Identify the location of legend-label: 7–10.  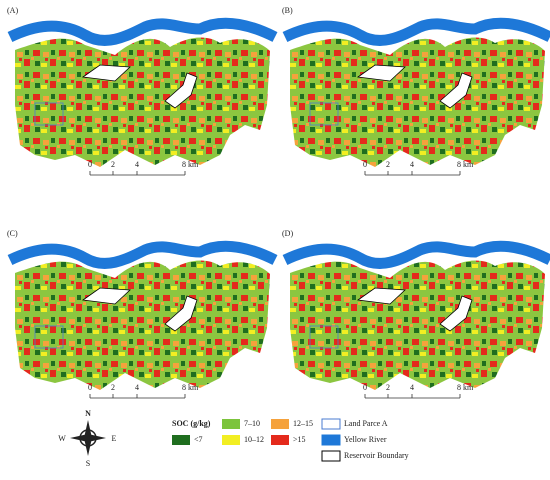
(252, 423).